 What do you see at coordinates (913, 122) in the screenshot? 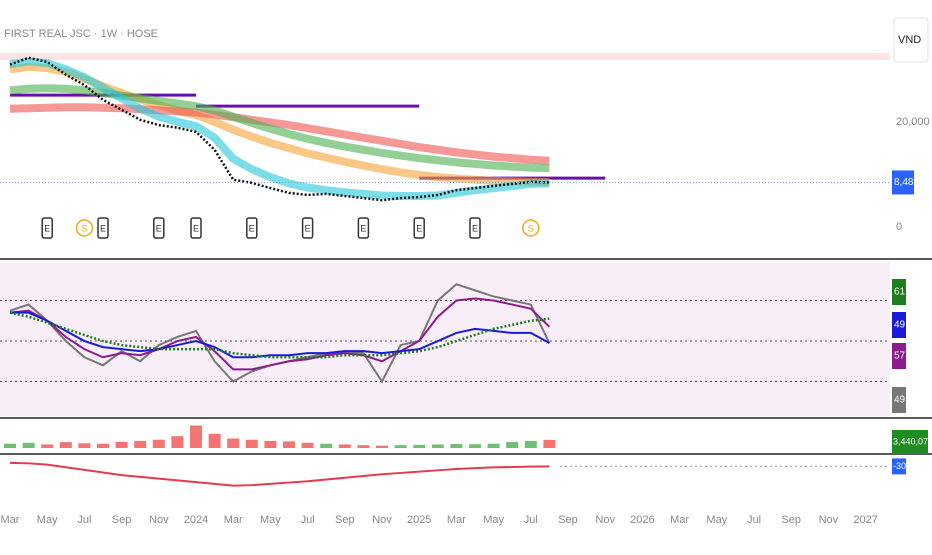
I see `y-tick-label: 20,000` at bounding box center [913, 122].